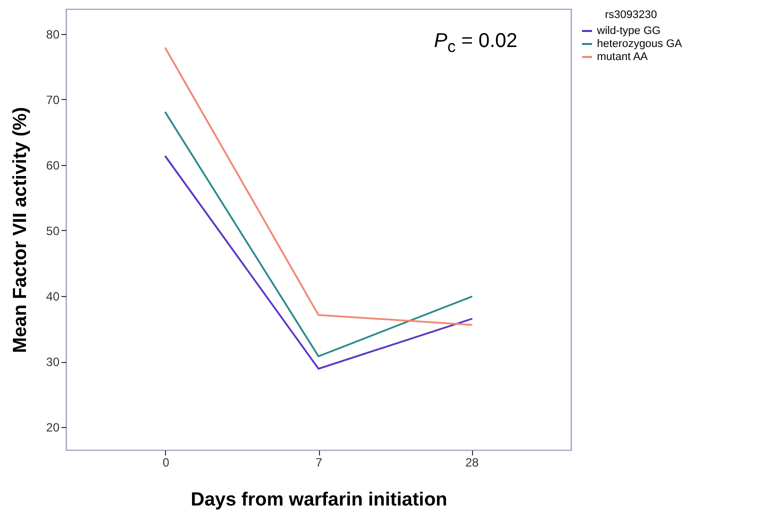 The height and width of the screenshot is (528, 763). I want to click on y-tick-label: 80, so click(53, 34).